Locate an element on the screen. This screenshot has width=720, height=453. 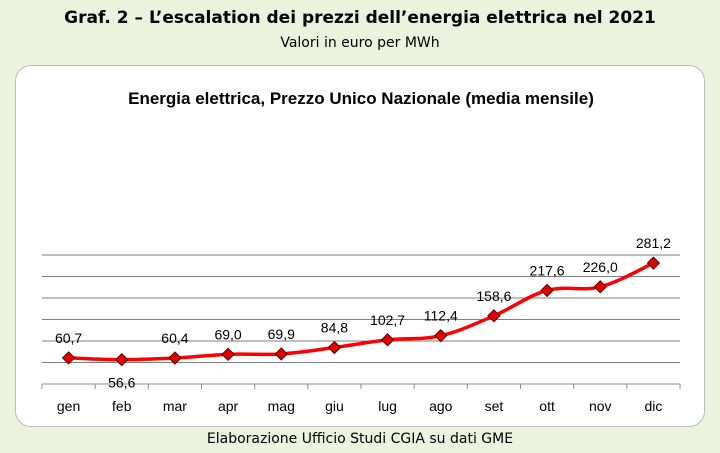
data-label: 226,0 is located at coordinates (600, 267).